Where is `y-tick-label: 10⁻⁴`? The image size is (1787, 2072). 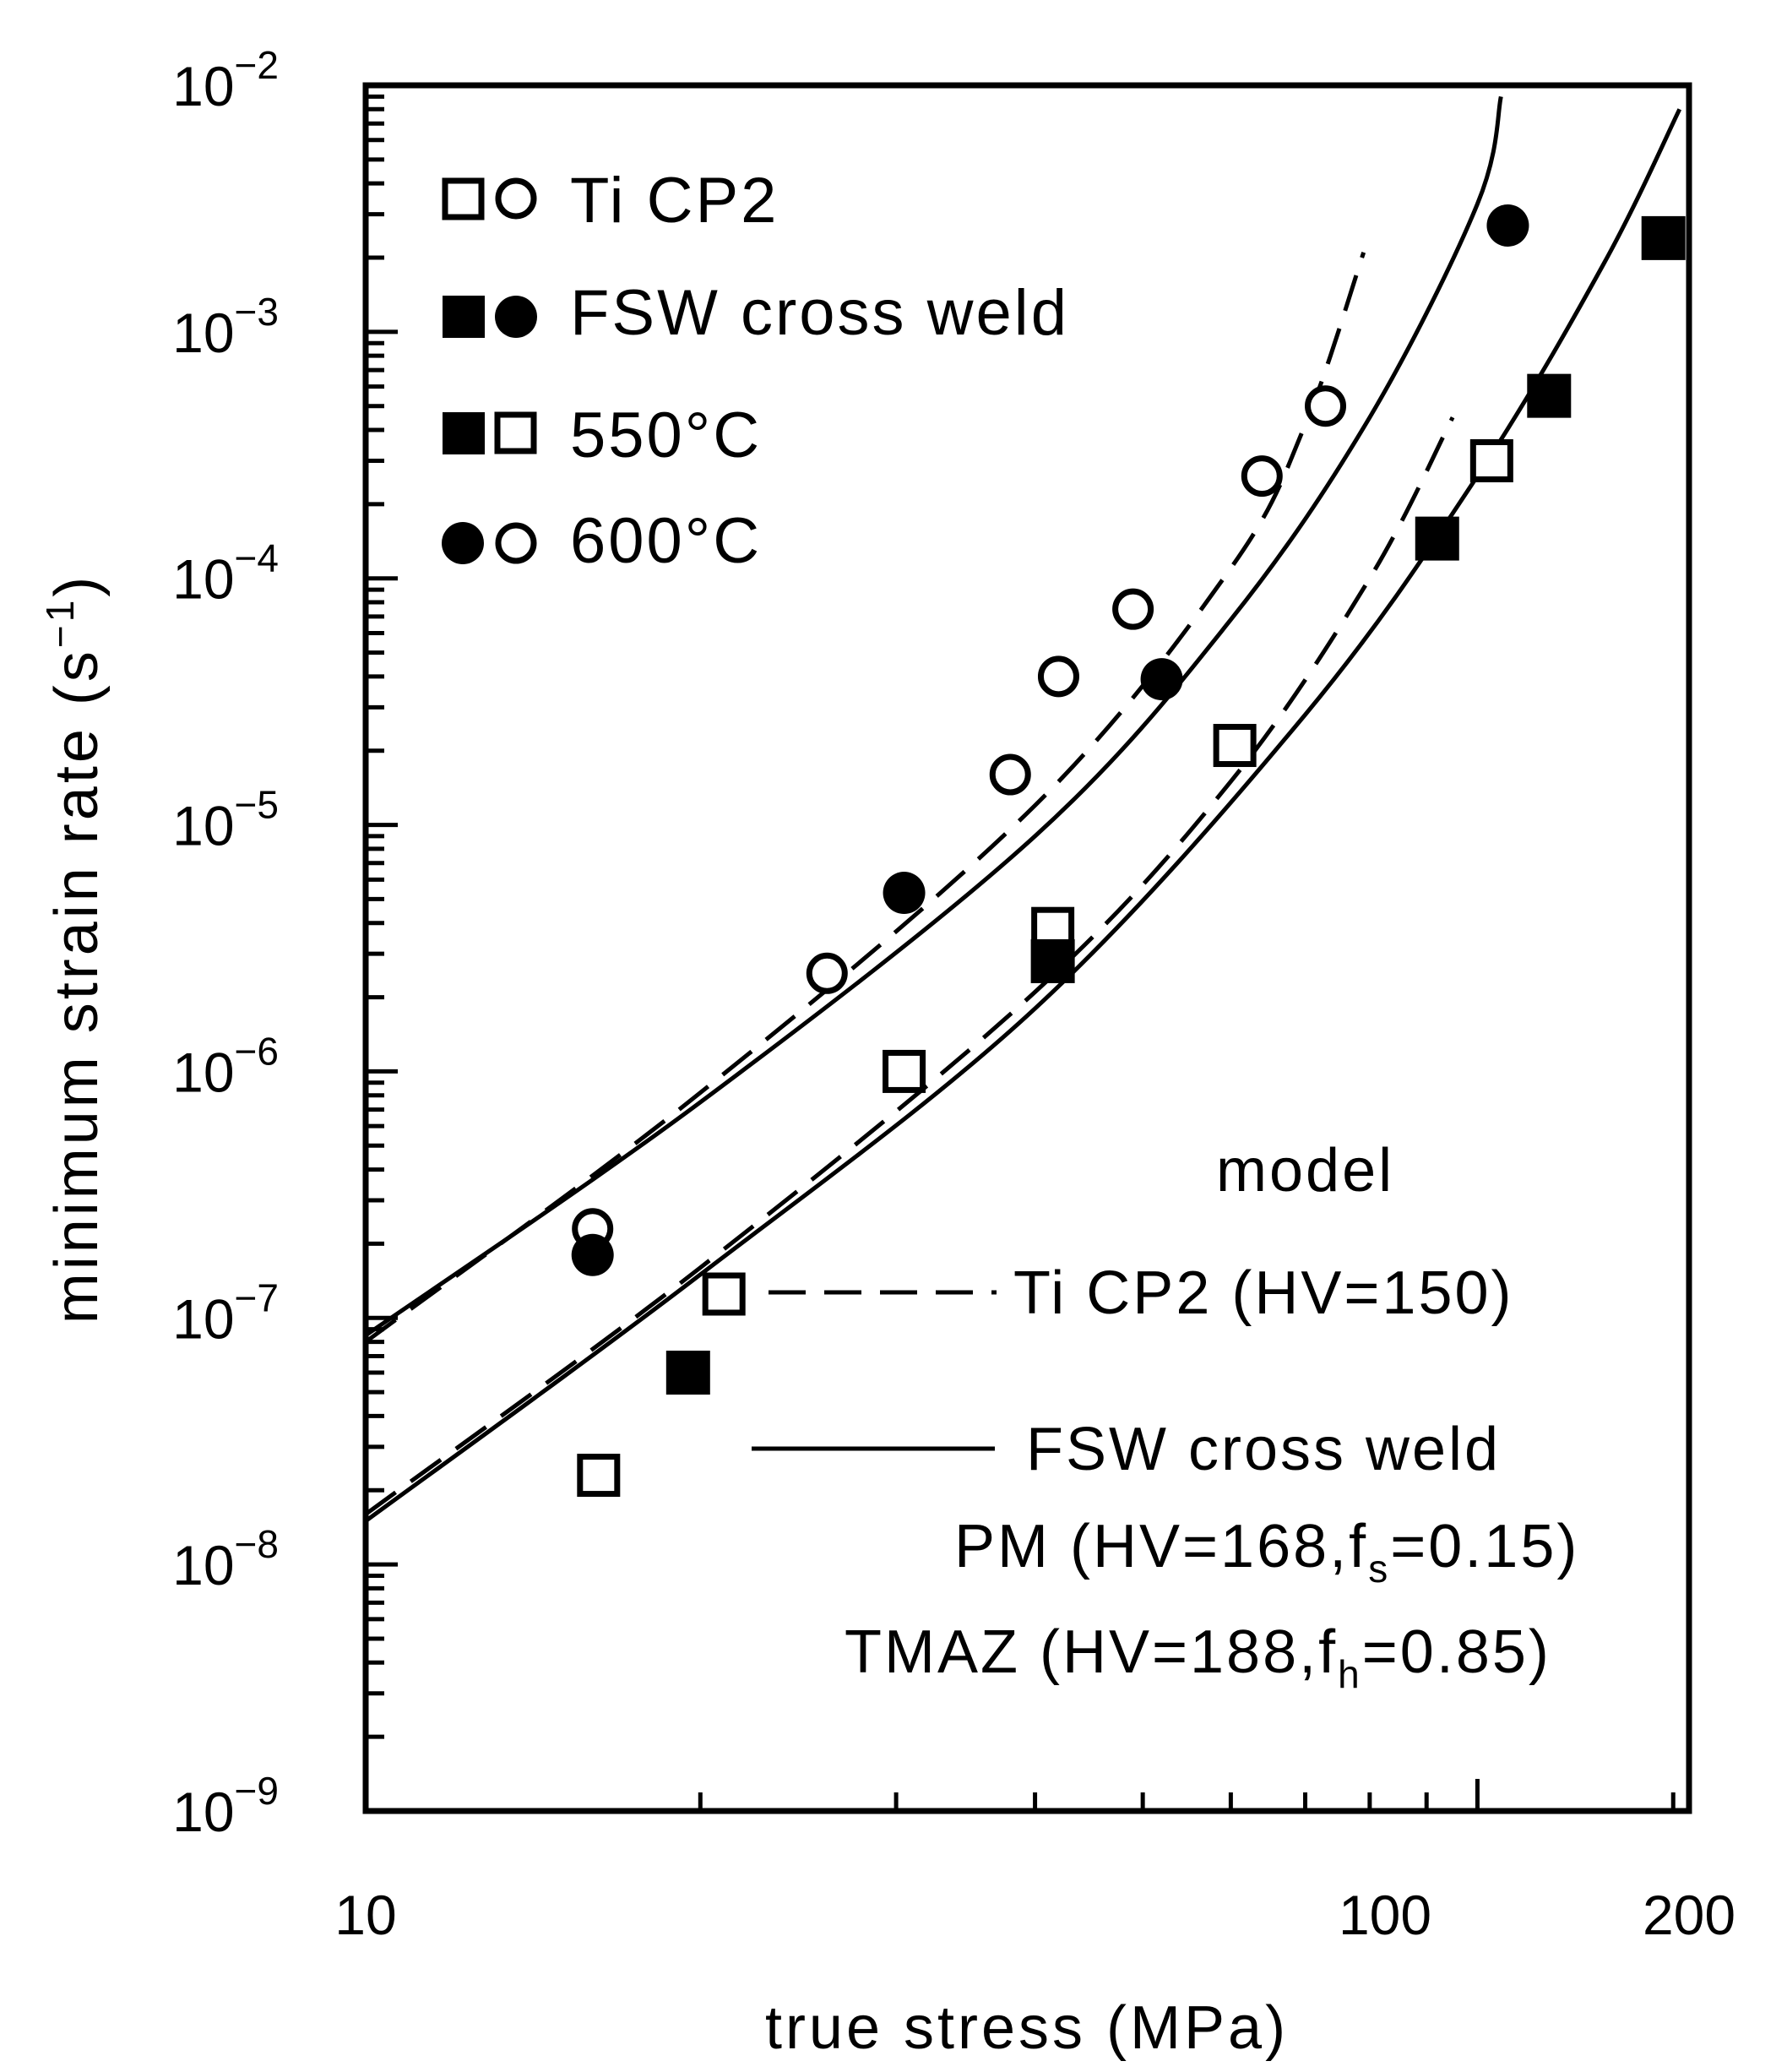 y-tick-label: 10⁻⁴ is located at coordinates (225, 573).